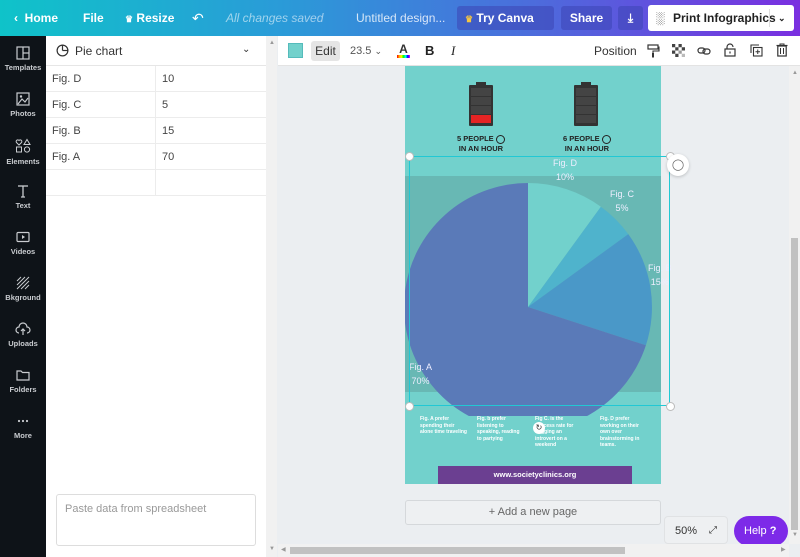 This screenshot has width=800, height=557. I want to click on table-row: Fig. D 10, so click(156, 79).